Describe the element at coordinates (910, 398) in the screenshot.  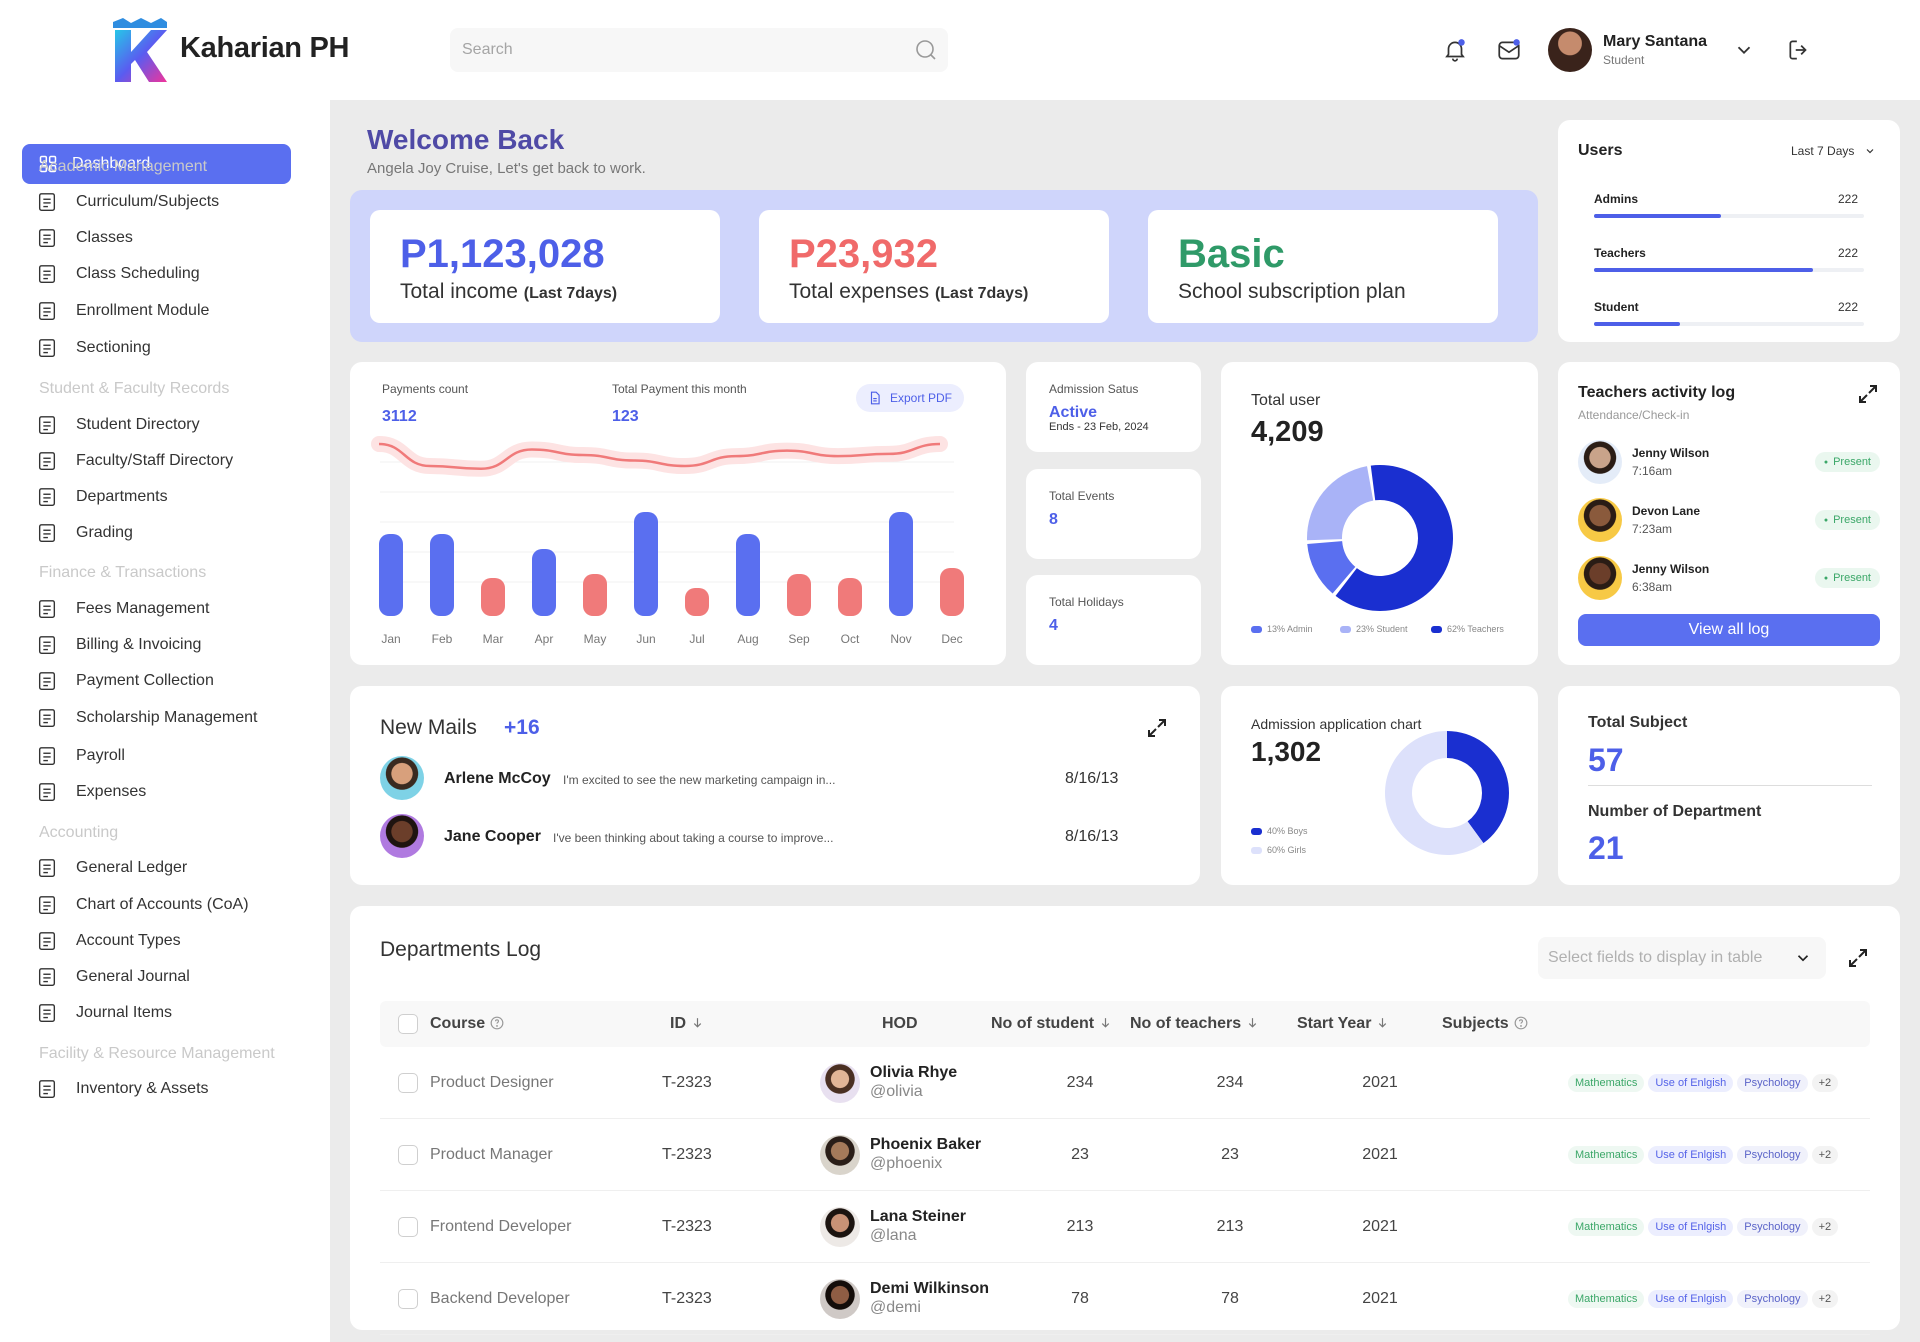
I see `export-pdf-button: Export PDF` at that location.